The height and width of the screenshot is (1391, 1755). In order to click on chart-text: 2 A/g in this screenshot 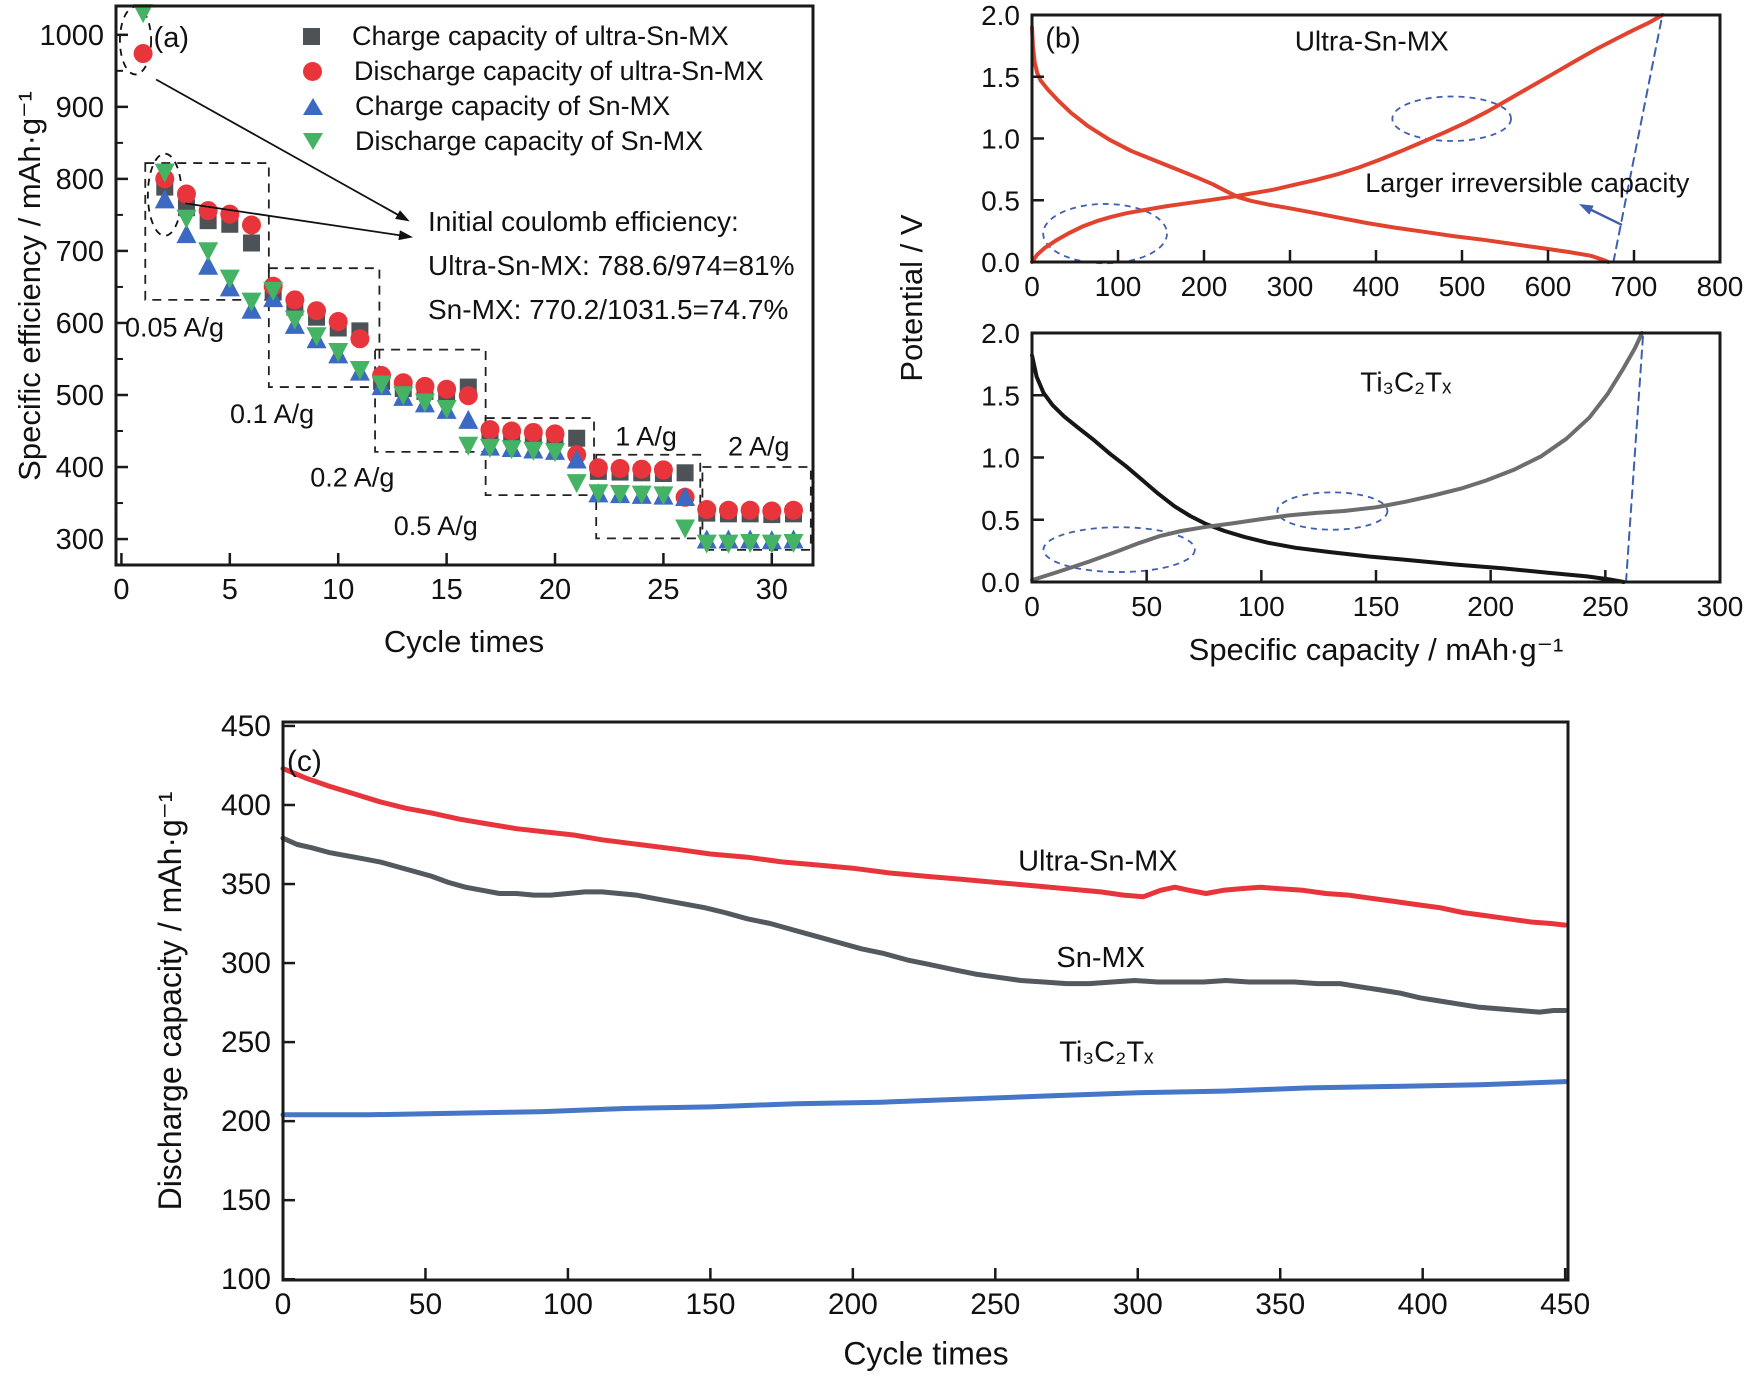, I will do `click(759, 447)`.